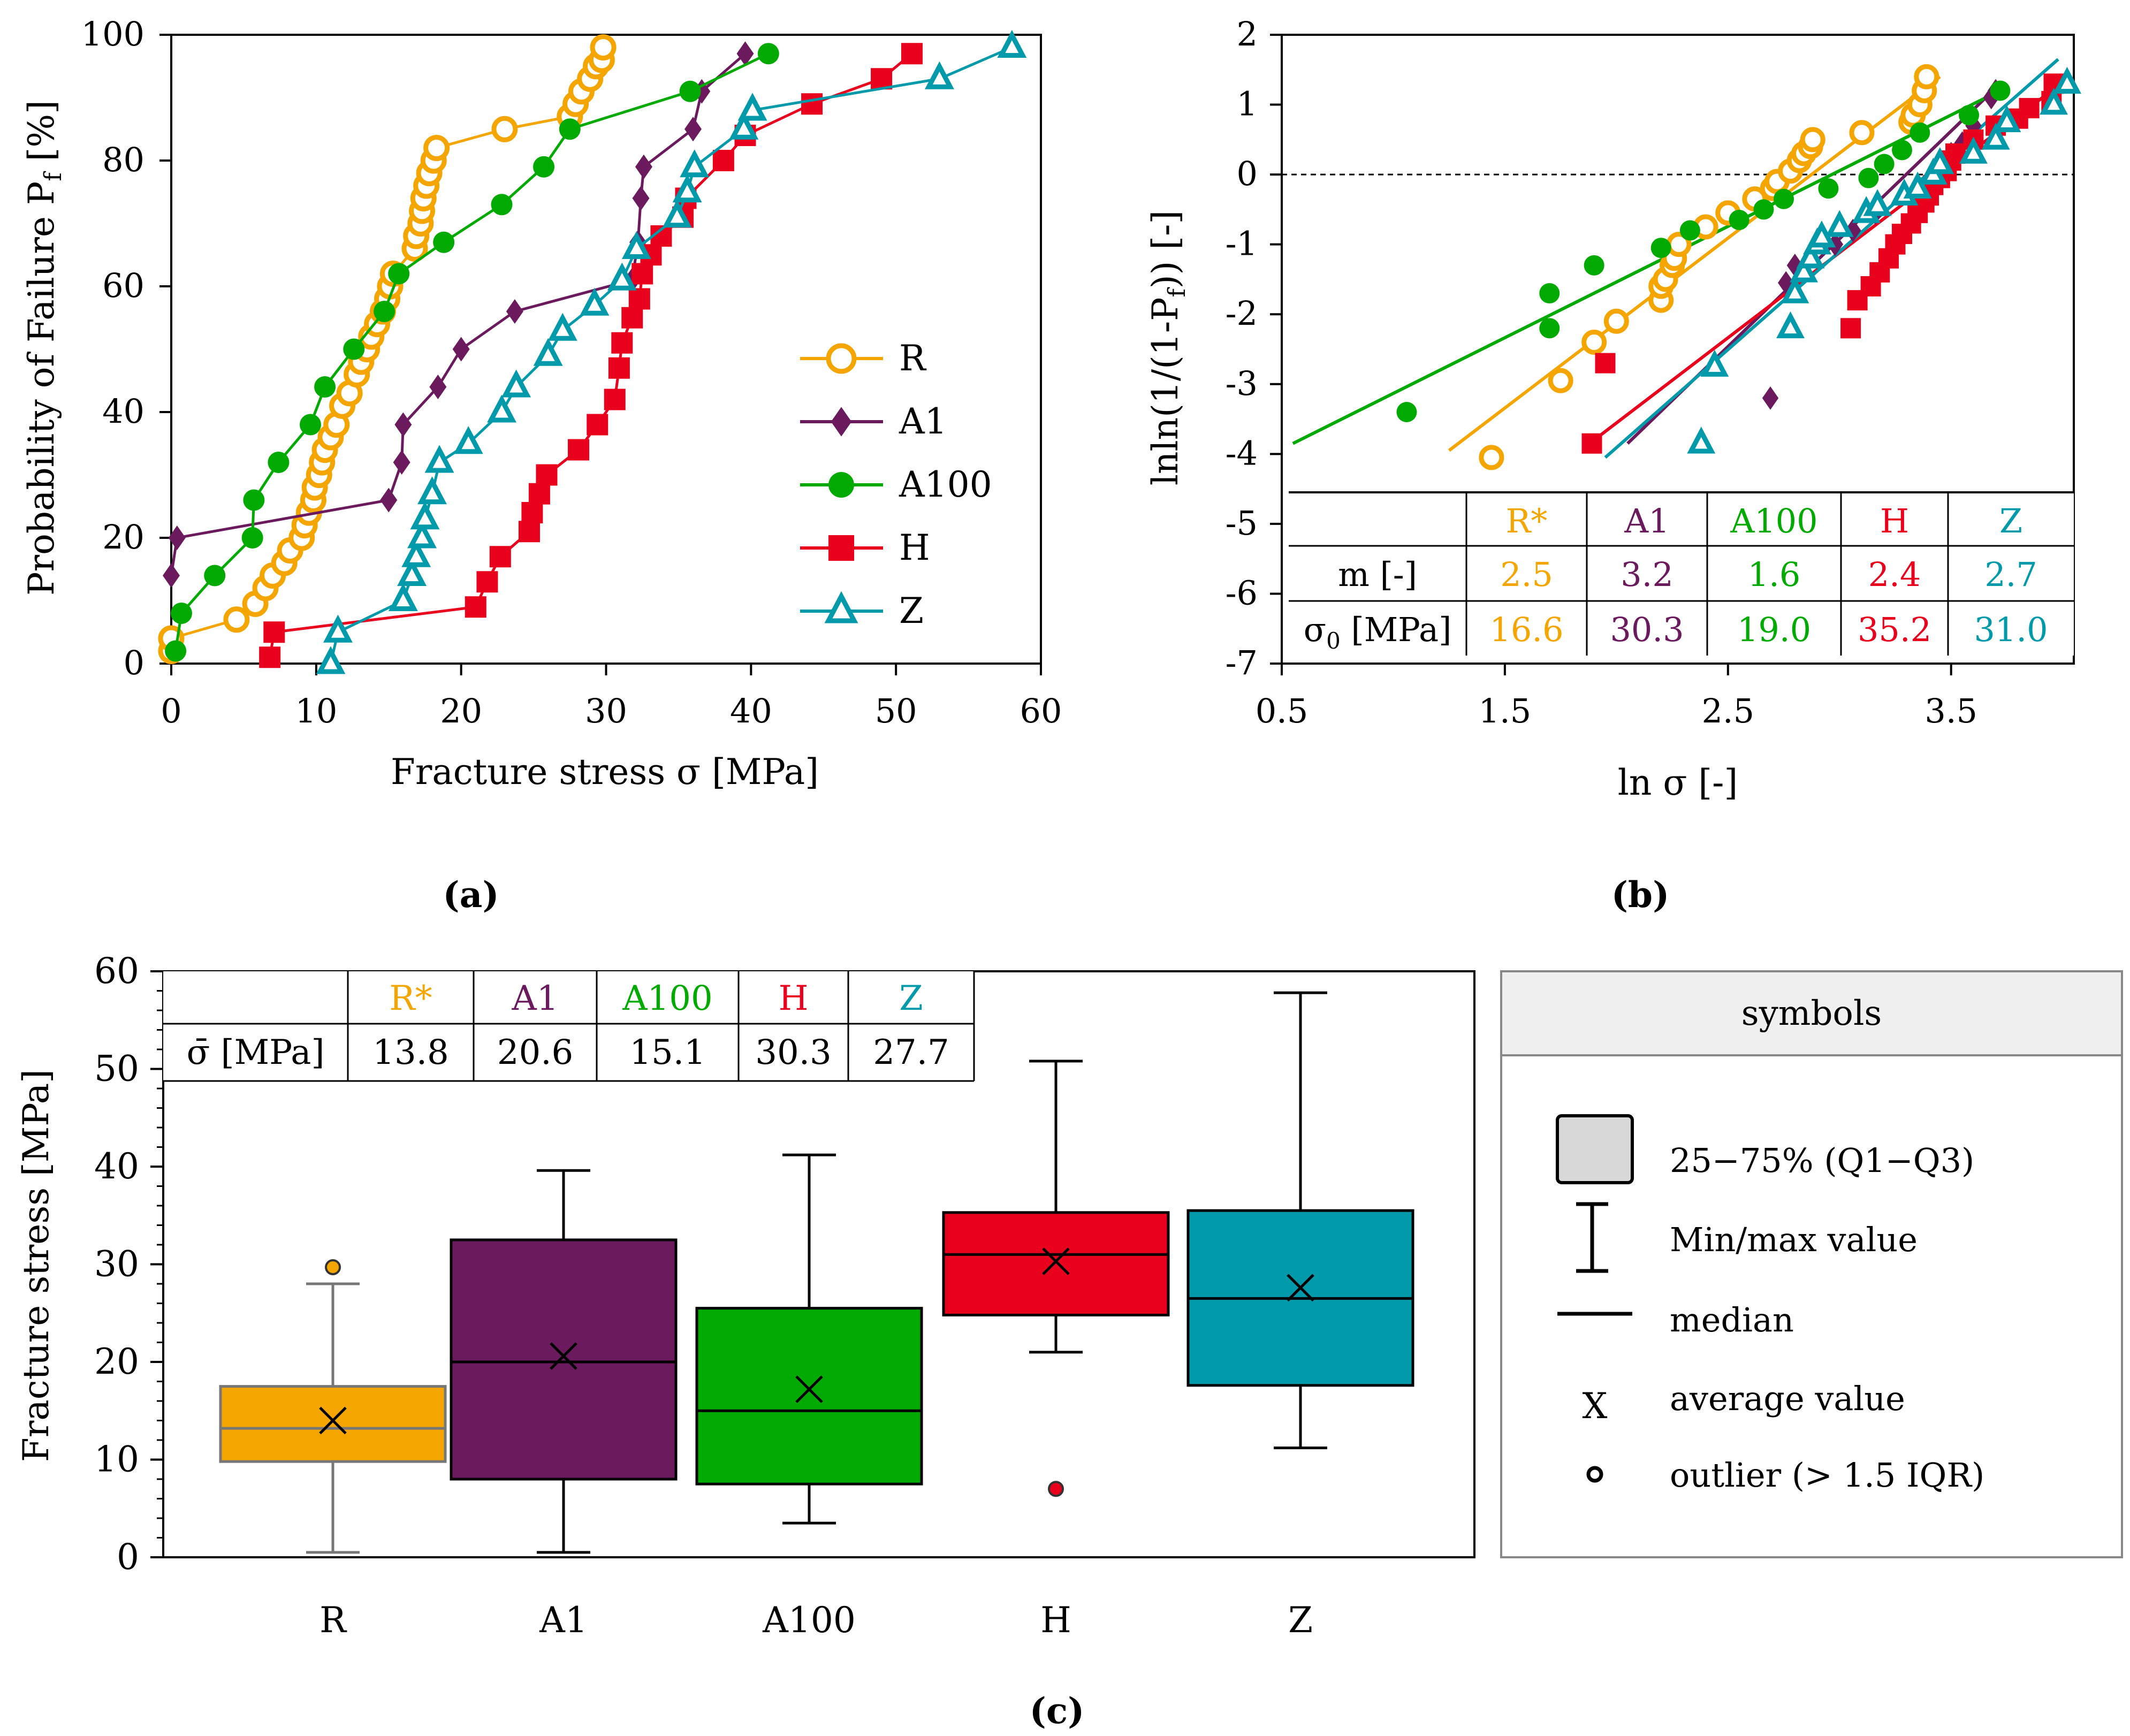  I want to click on legend-marker-R, so click(842, 359).